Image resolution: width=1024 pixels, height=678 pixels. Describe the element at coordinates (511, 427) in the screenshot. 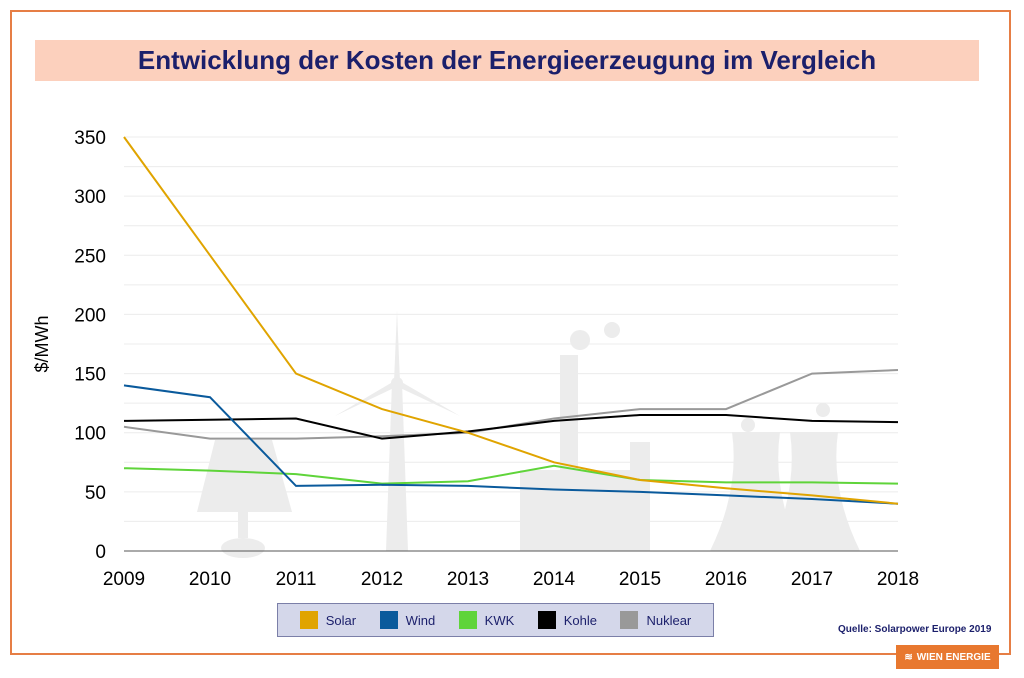

I see `series-line-kohle` at that location.